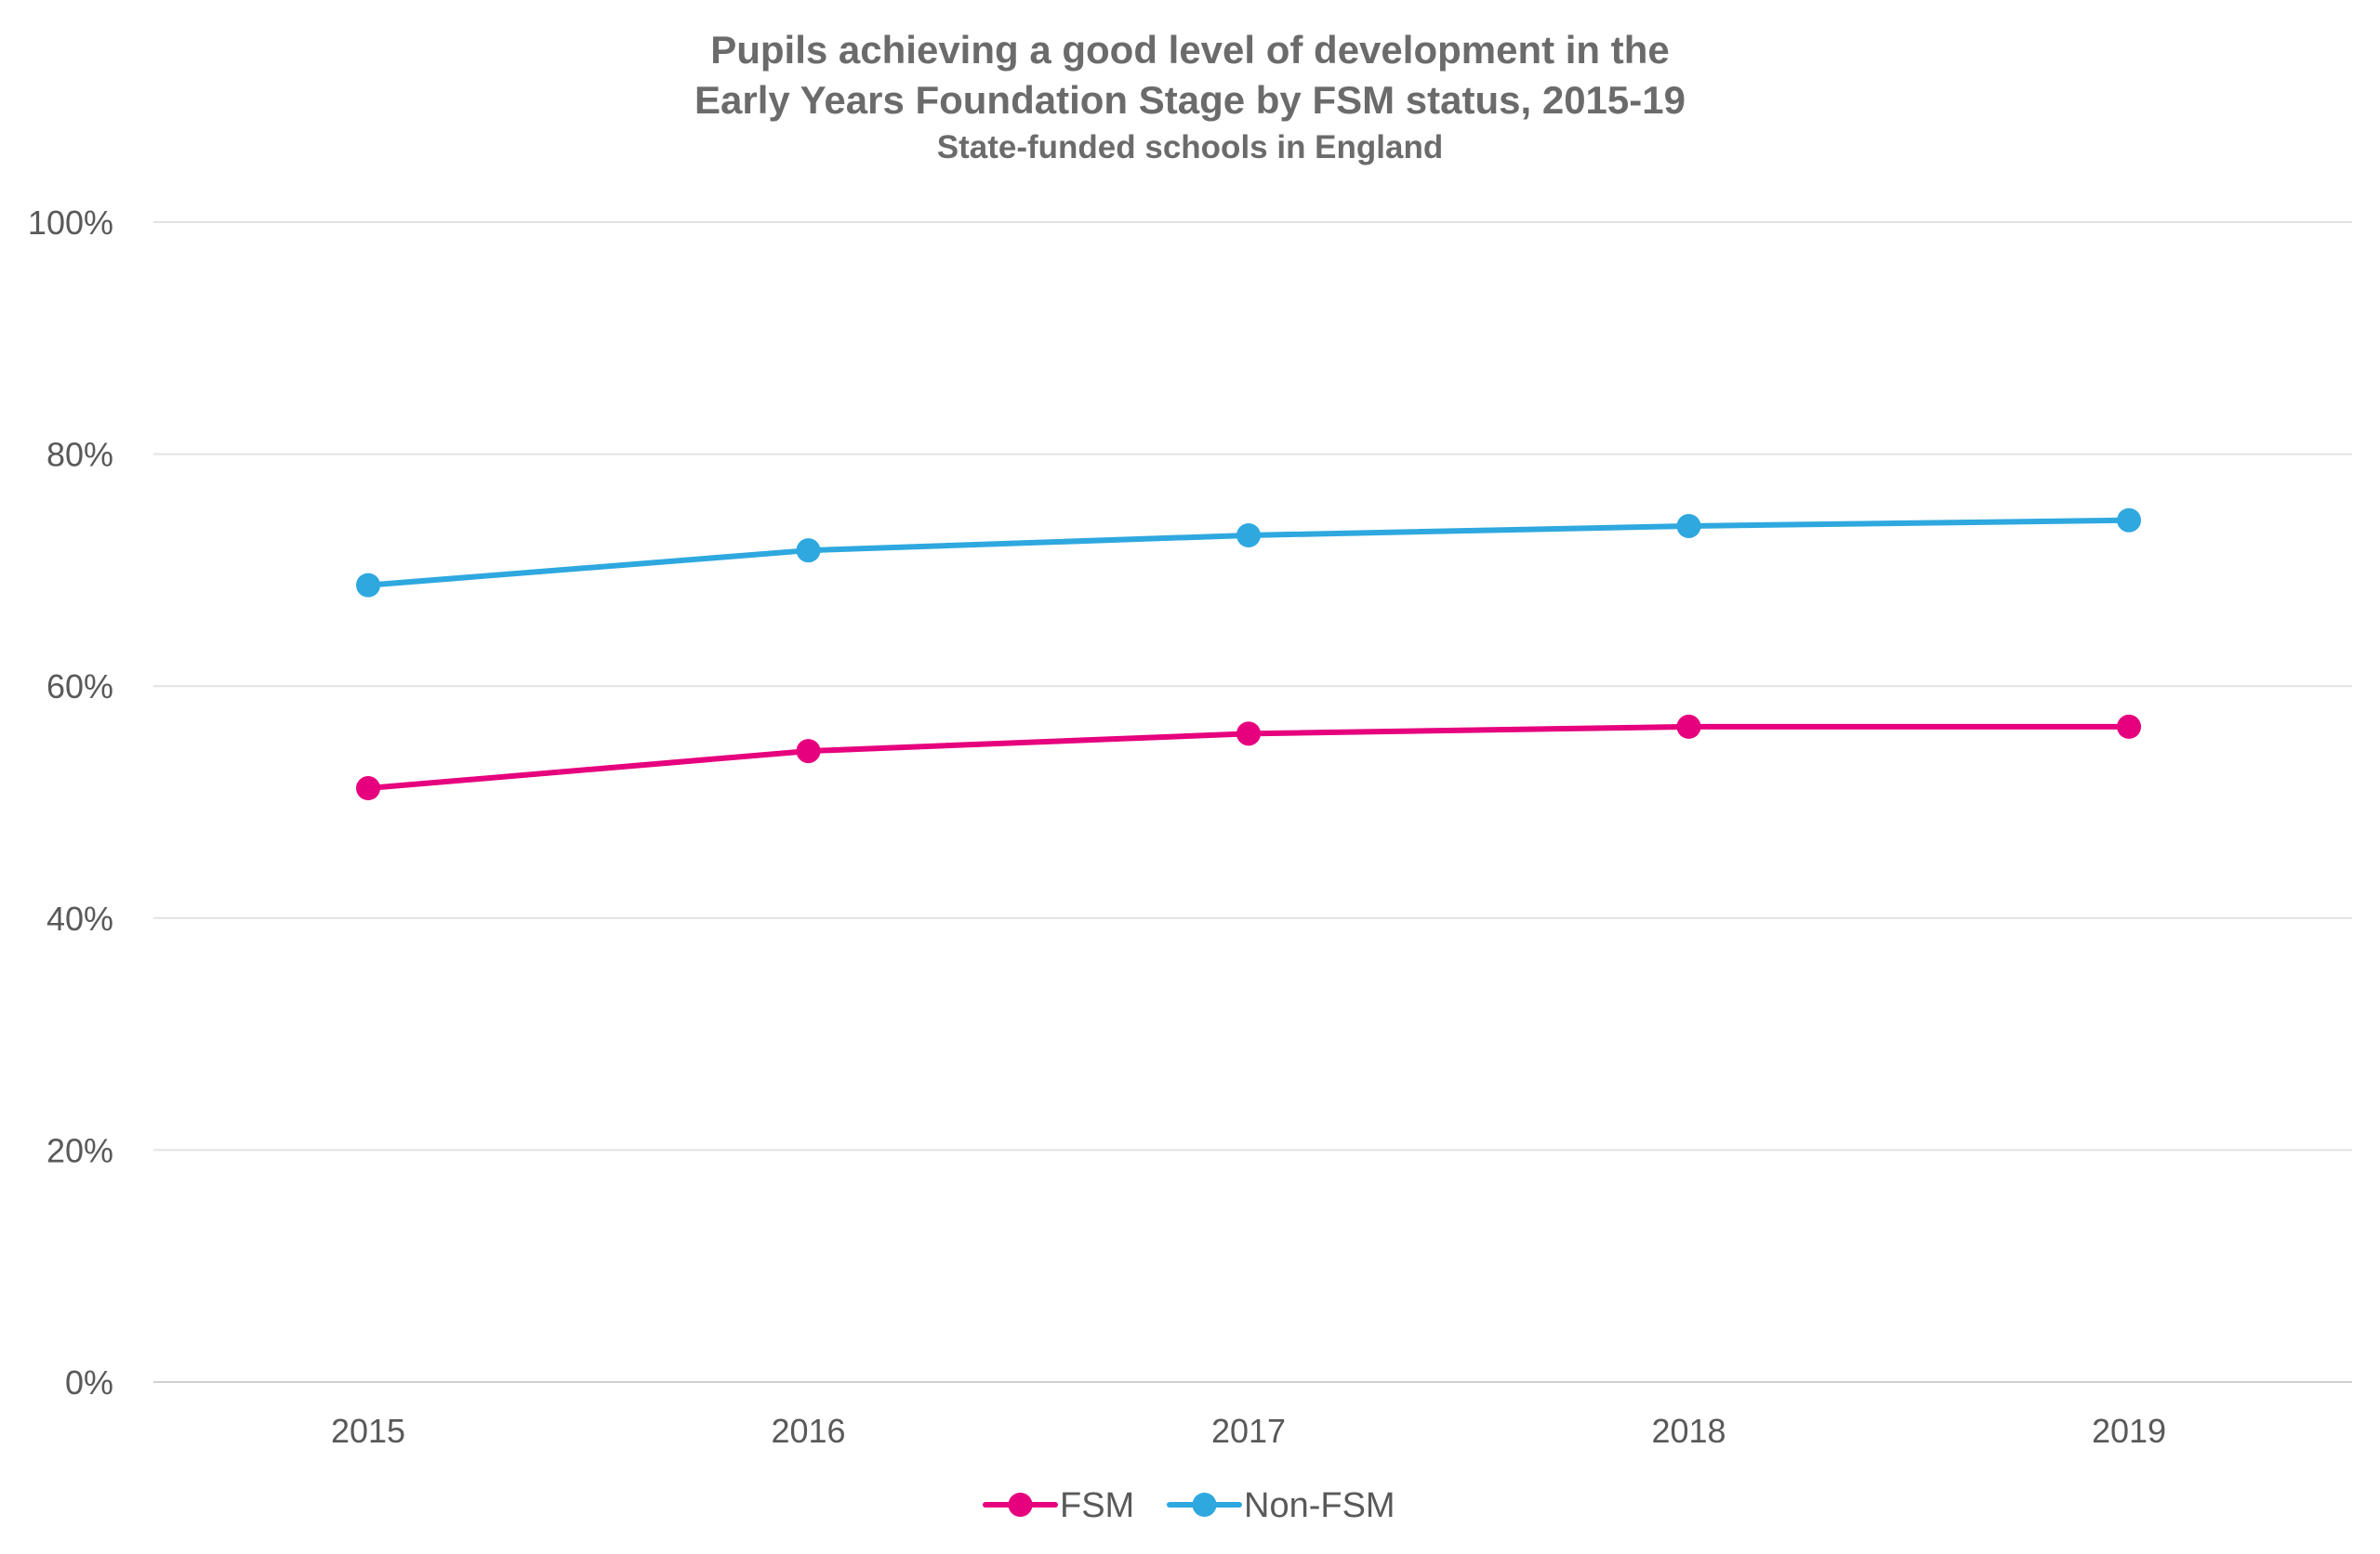  I want to click on chart-subtitle: State-funded schools in England, so click(1190, 147).